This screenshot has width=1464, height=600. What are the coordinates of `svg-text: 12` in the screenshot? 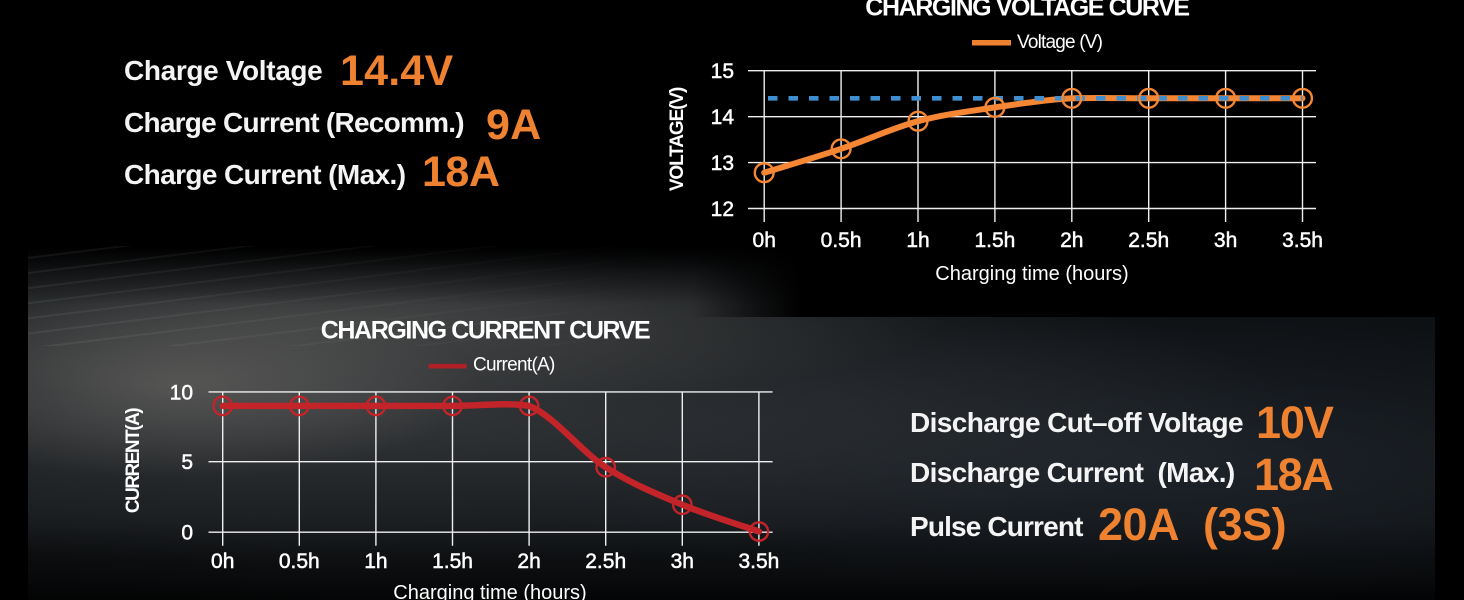 It's located at (722, 209).